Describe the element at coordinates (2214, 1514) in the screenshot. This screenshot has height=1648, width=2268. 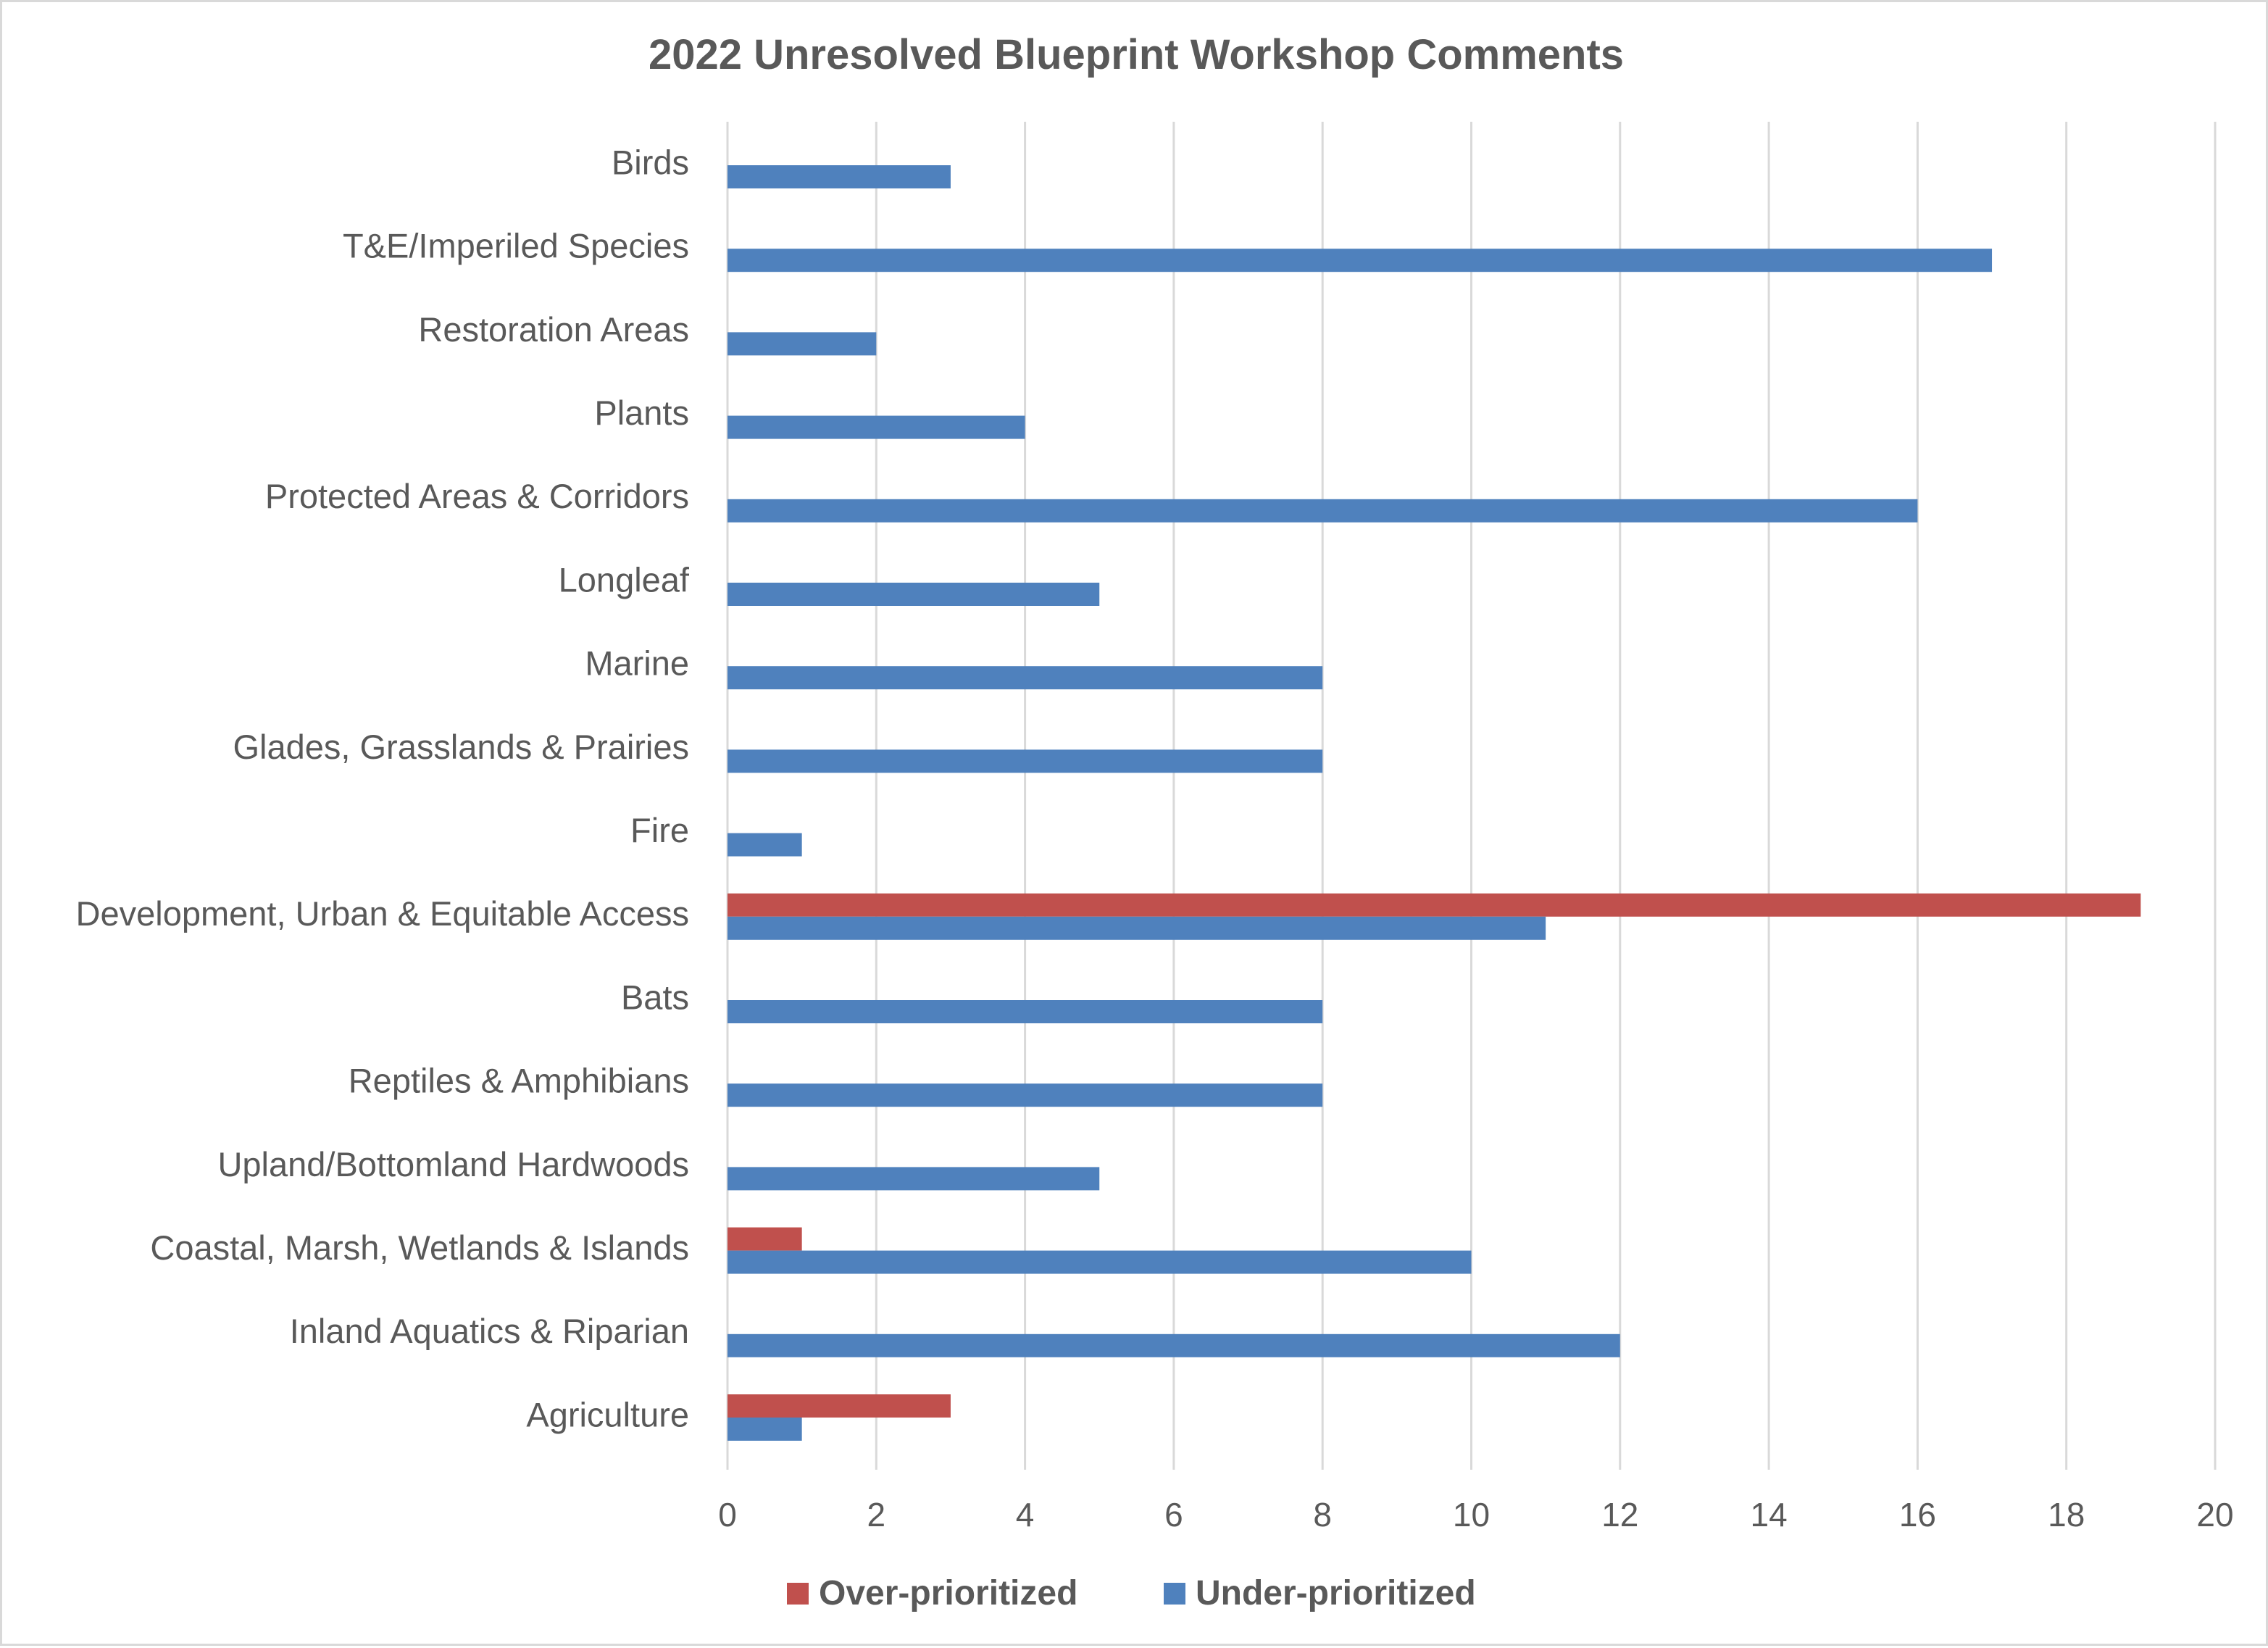
I see `x-tick-label: 20` at that location.